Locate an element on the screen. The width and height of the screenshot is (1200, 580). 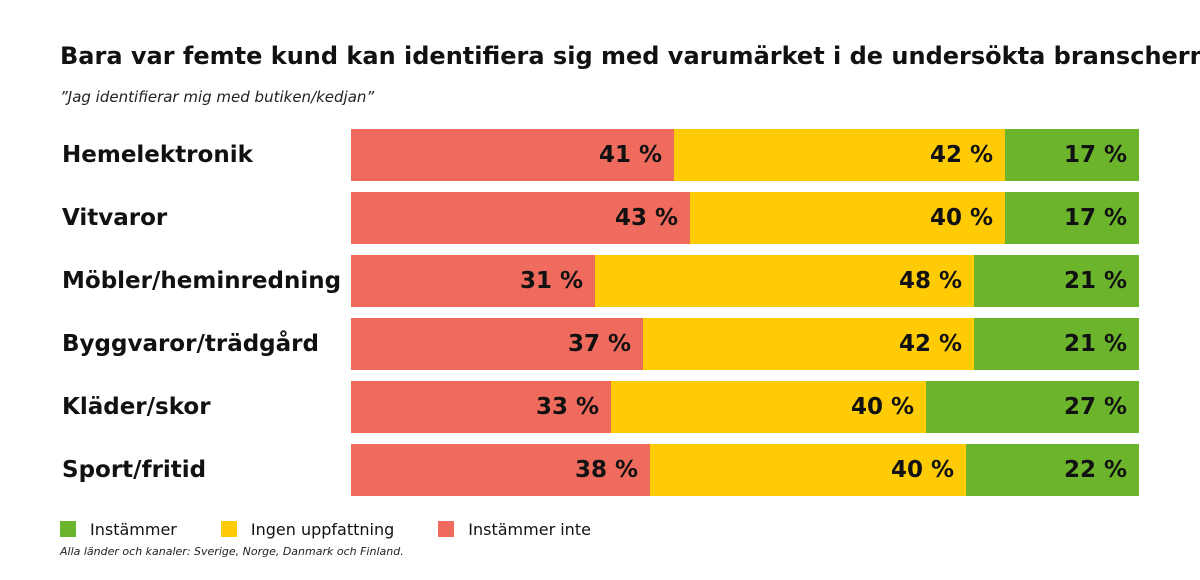
data-label: 33 % is located at coordinates (567, 407).